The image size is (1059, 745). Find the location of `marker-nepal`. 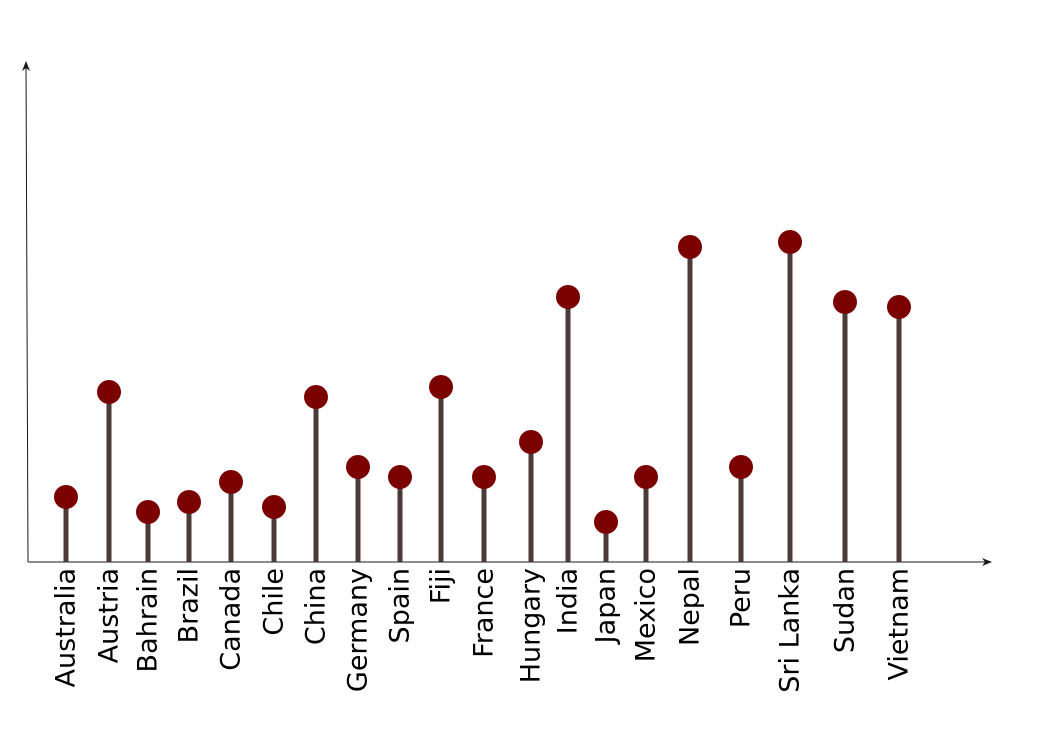

marker-nepal is located at coordinates (690, 247).